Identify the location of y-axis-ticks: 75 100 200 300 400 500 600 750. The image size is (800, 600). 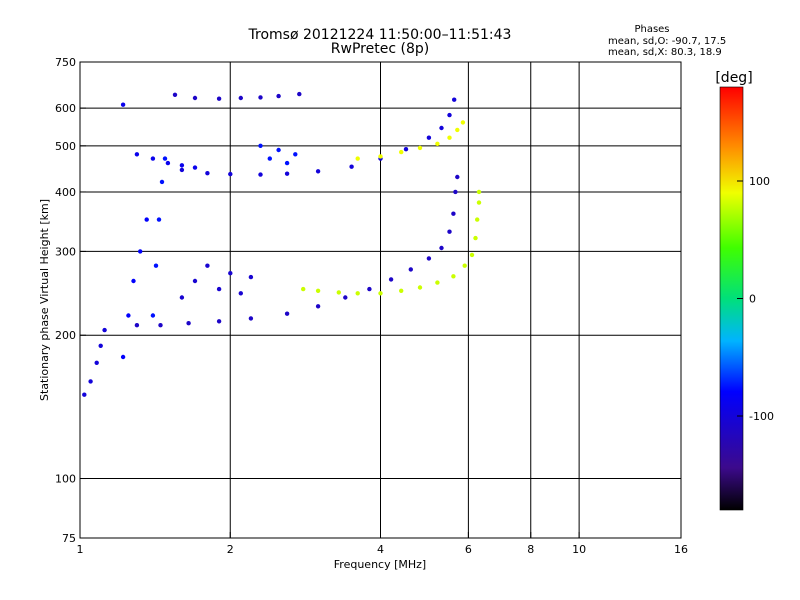
(70, 300).